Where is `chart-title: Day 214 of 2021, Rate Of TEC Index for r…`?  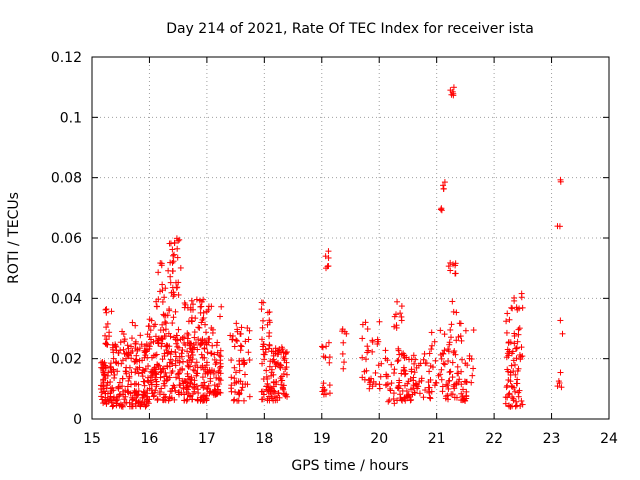 chart-title: Day 214 of 2021, Rate Of TEC Index for r… is located at coordinates (350, 29).